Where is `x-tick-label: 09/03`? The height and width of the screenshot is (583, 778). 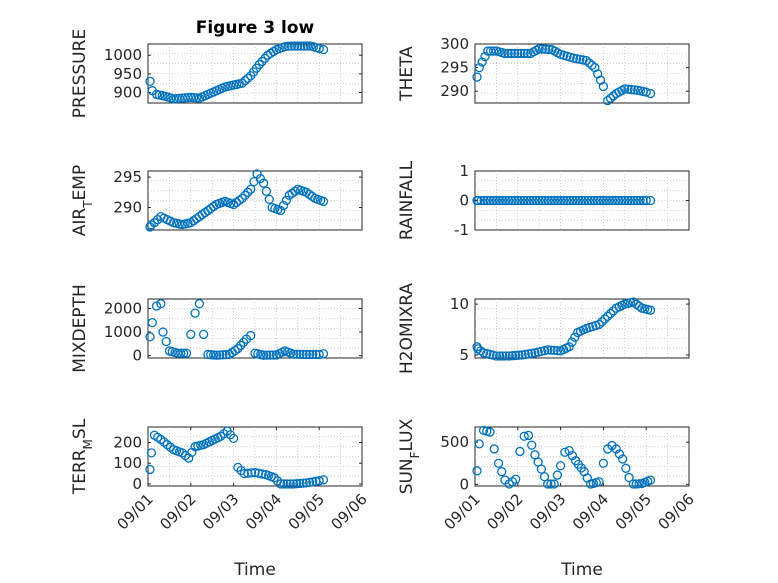
x-tick-label: 09/03 is located at coordinates (220, 511).